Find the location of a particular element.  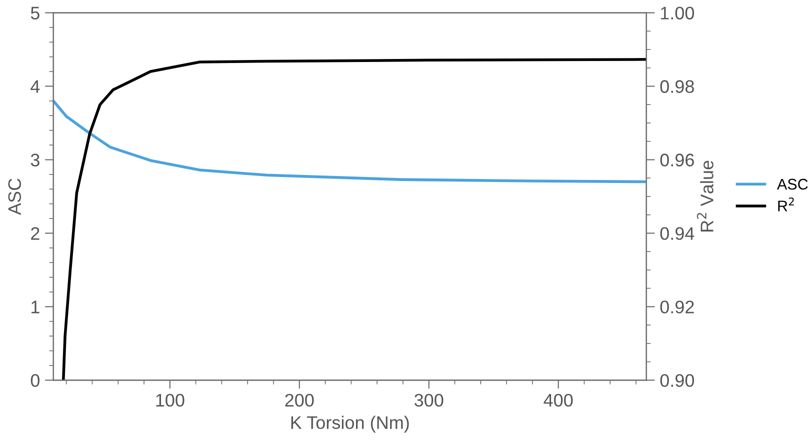

y-tick-label: 3 is located at coordinates (35, 160).